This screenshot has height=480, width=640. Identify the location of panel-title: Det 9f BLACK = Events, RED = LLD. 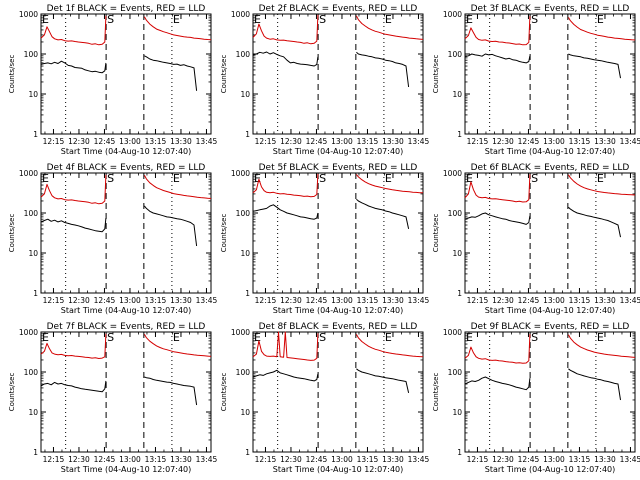
(550, 327).